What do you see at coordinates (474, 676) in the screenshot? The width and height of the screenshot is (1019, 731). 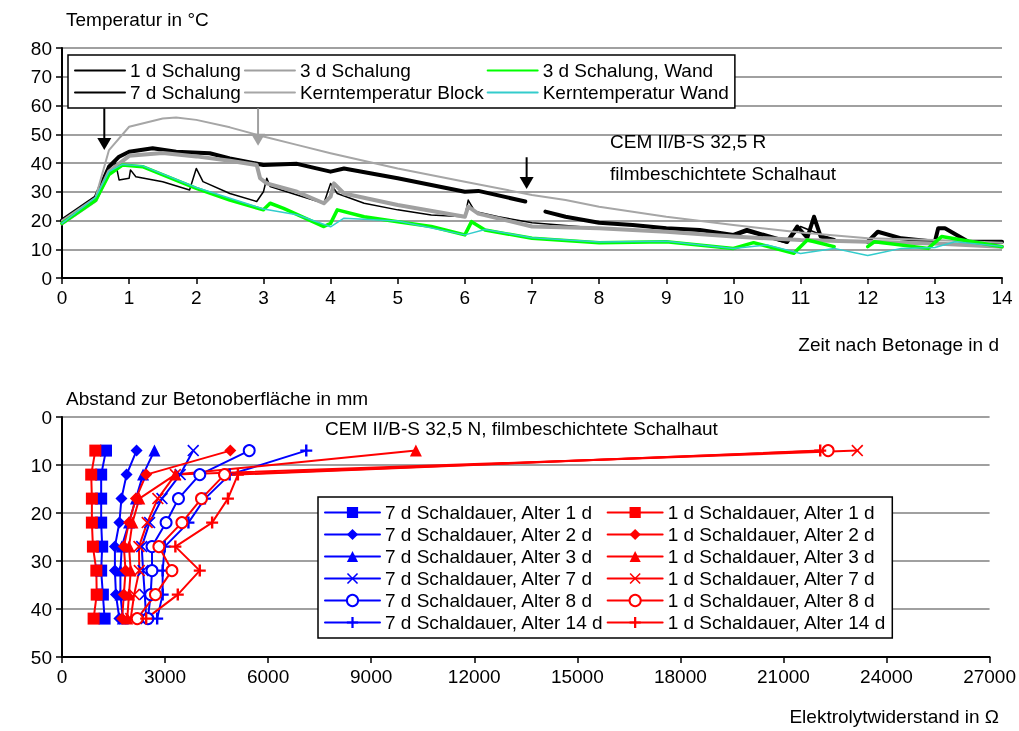 I see `x-tick-label: 12000` at bounding box center [474, 676].